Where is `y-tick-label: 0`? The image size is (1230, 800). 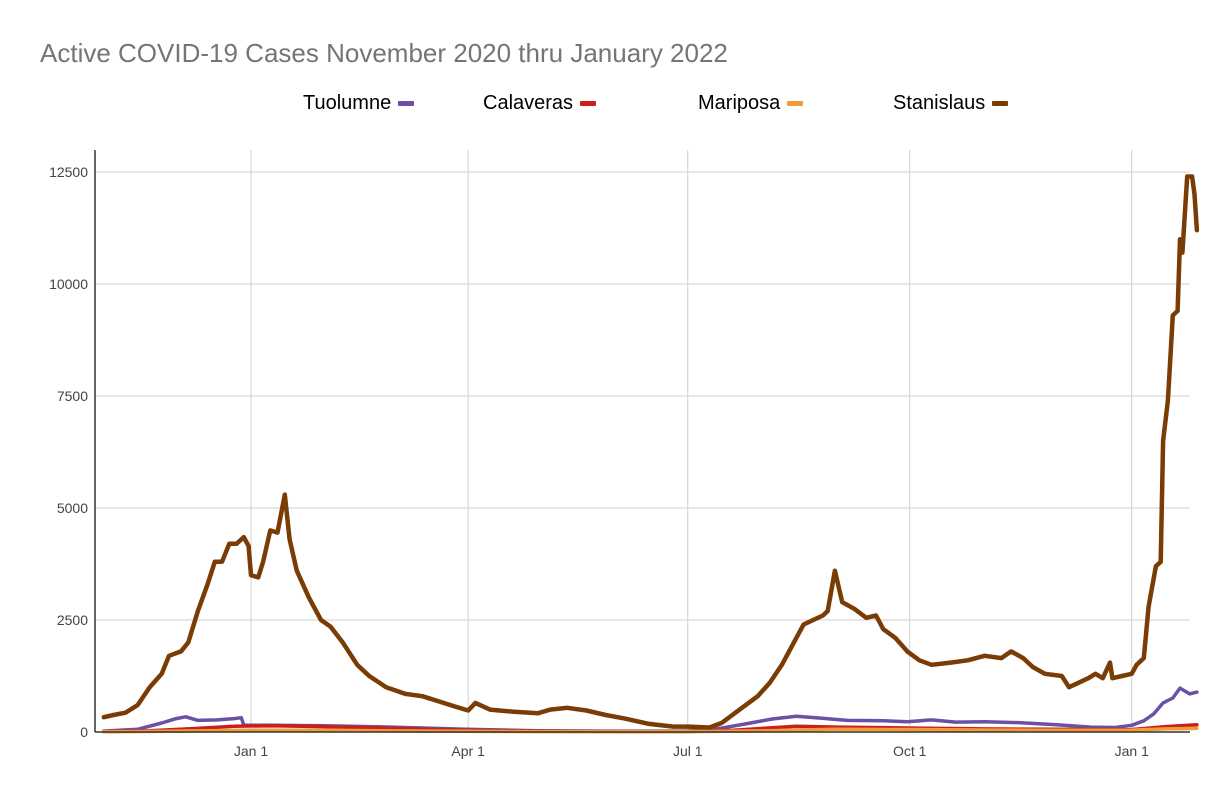 y-tick-label: 0 is located at coordinates (84, 732).